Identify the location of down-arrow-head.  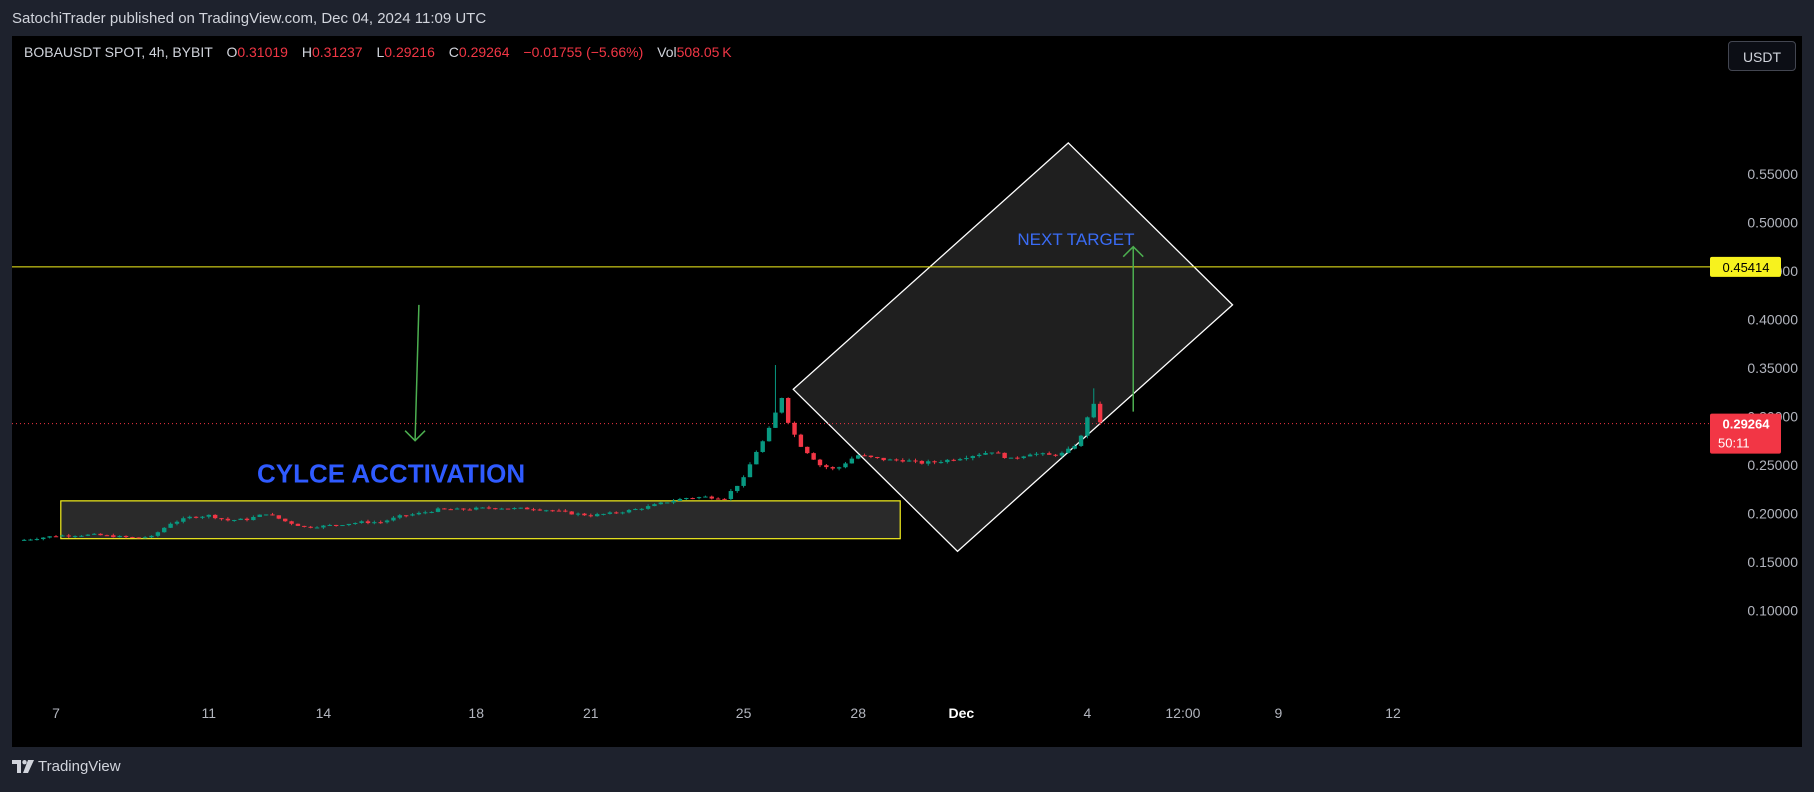
(415, 436).